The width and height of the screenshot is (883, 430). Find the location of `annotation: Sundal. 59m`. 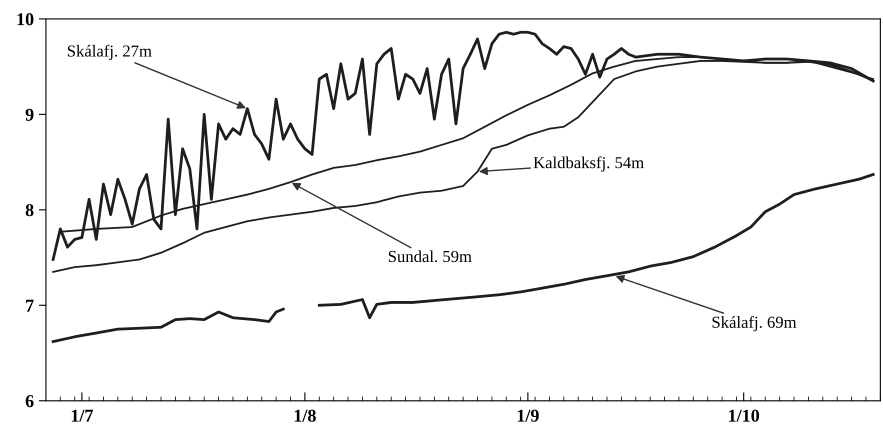

annotation: Sundal. 59m is located at coordinates (430, 256).